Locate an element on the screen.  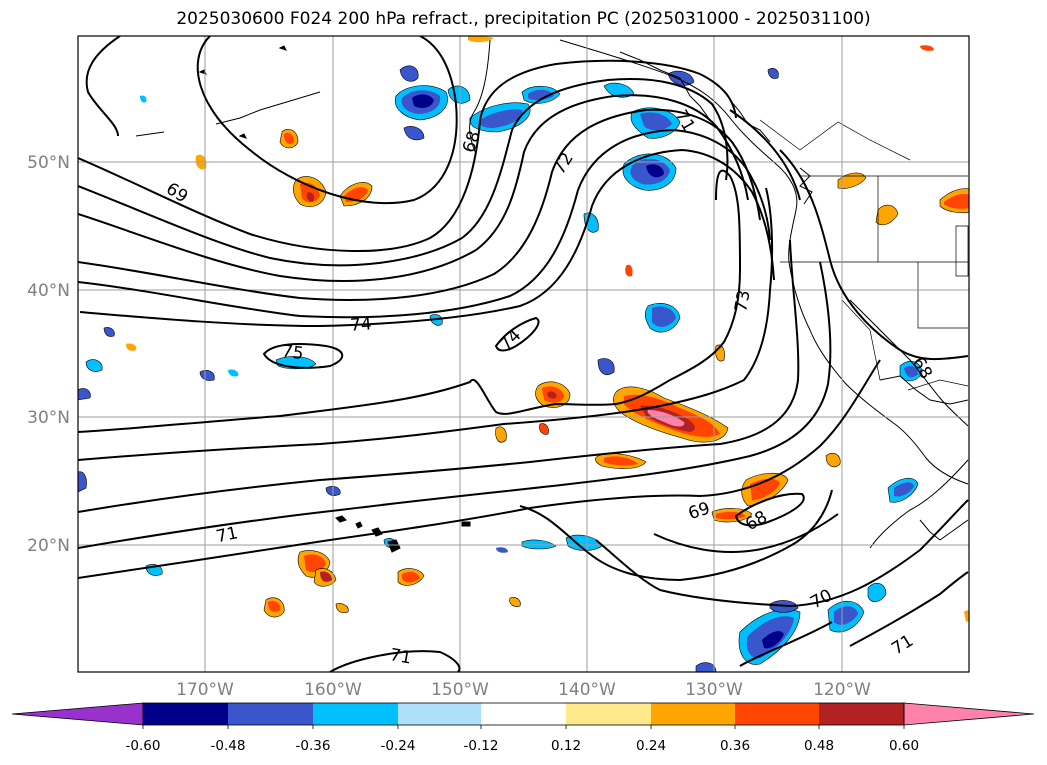
colorbar-tick-label: 0.48 is located at coordinates (819, 746).